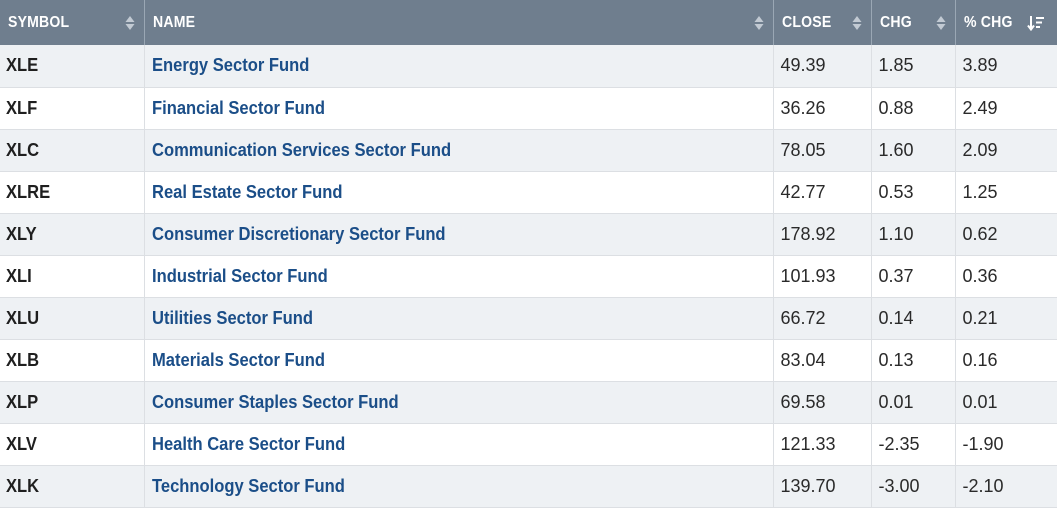 The image size is (1057, 515). What do you see at coordinates (459, 22) in the screenshot?
I see `column-header-name: NAME` at bounding box center [459, 22].